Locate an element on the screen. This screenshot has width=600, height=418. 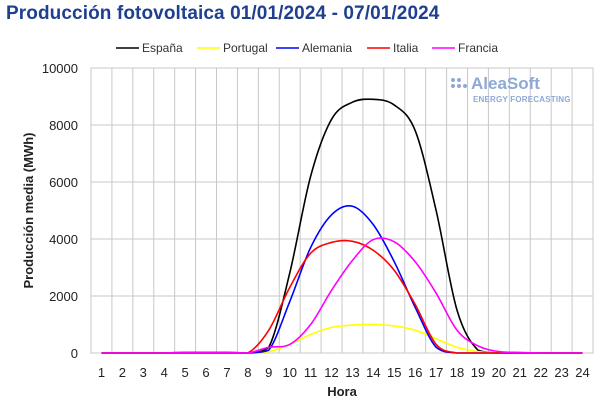
x-tick-label: 11 is located at coordinates (311, 372).